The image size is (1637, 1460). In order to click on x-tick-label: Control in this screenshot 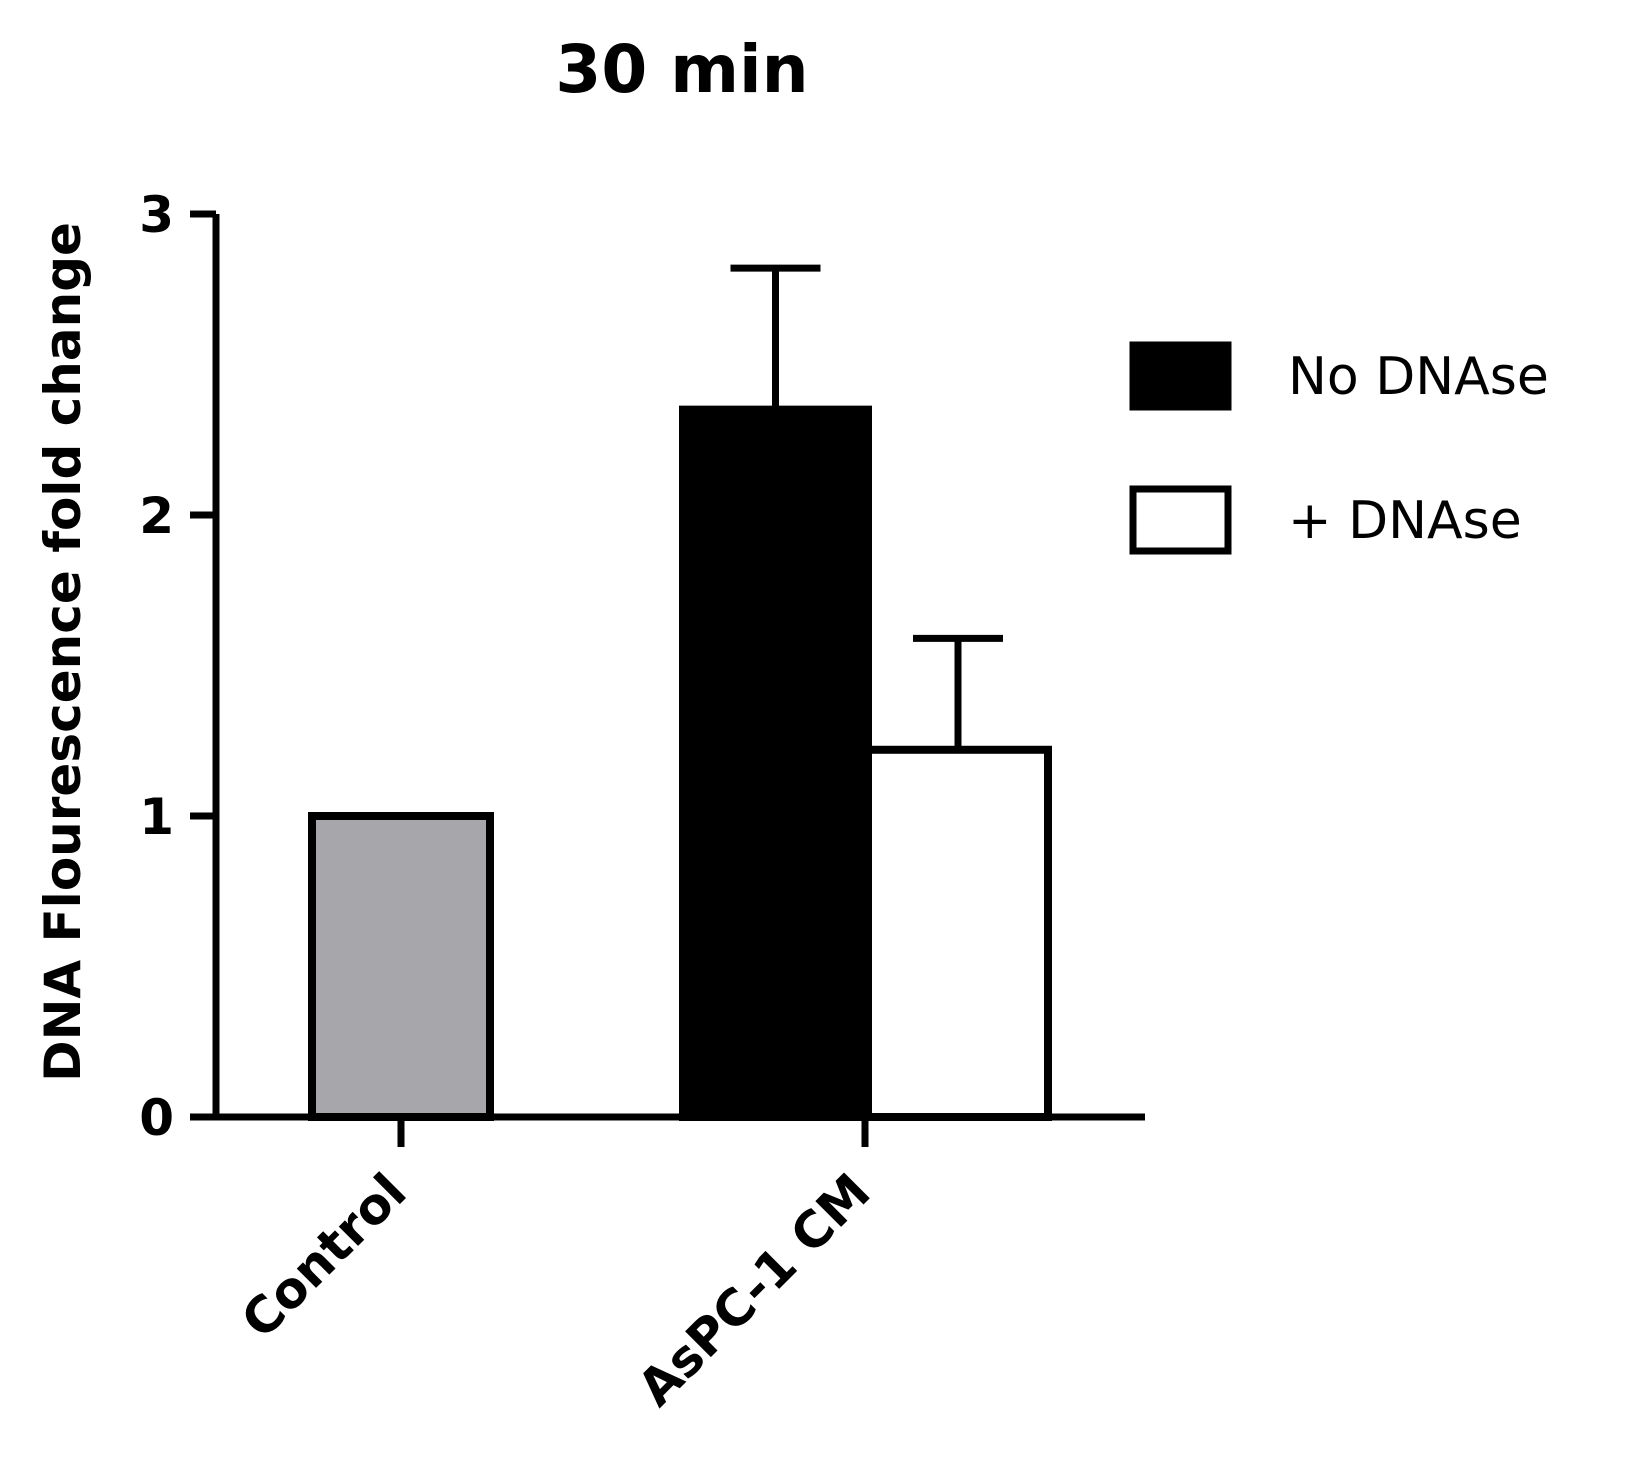, I will do `click(323, 1255)`.